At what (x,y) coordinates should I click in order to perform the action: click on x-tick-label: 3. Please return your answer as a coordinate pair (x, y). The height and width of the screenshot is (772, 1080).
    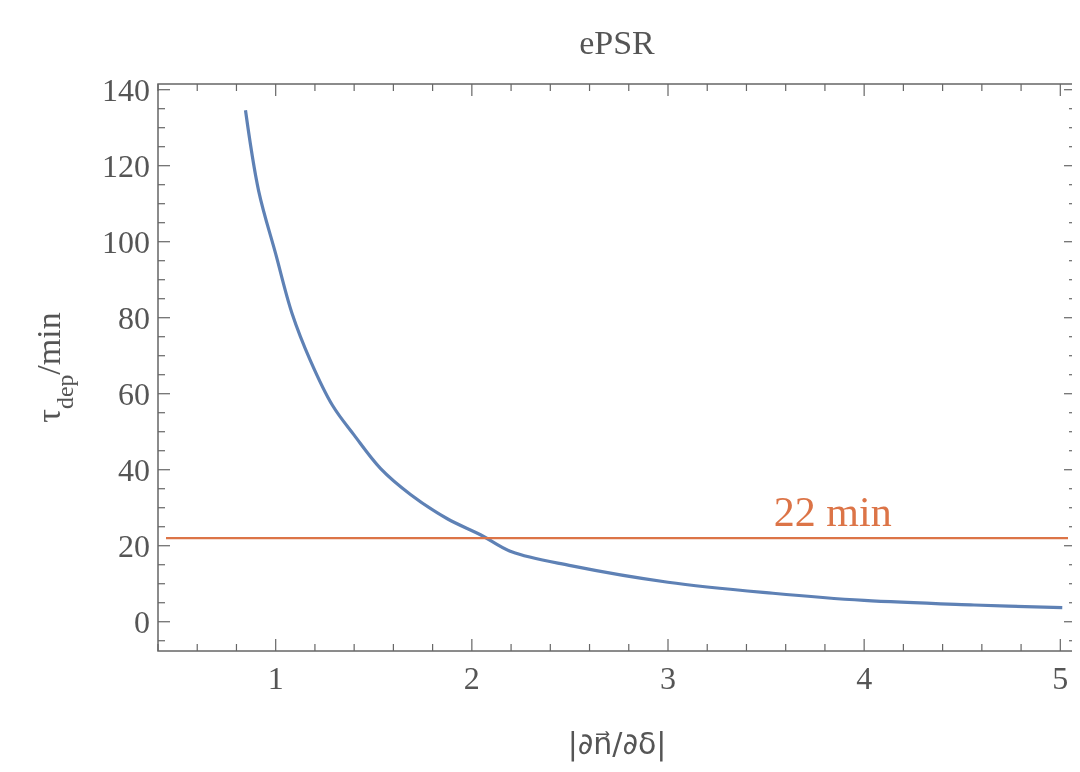
    Looking at the image, I should click on (668, 678).